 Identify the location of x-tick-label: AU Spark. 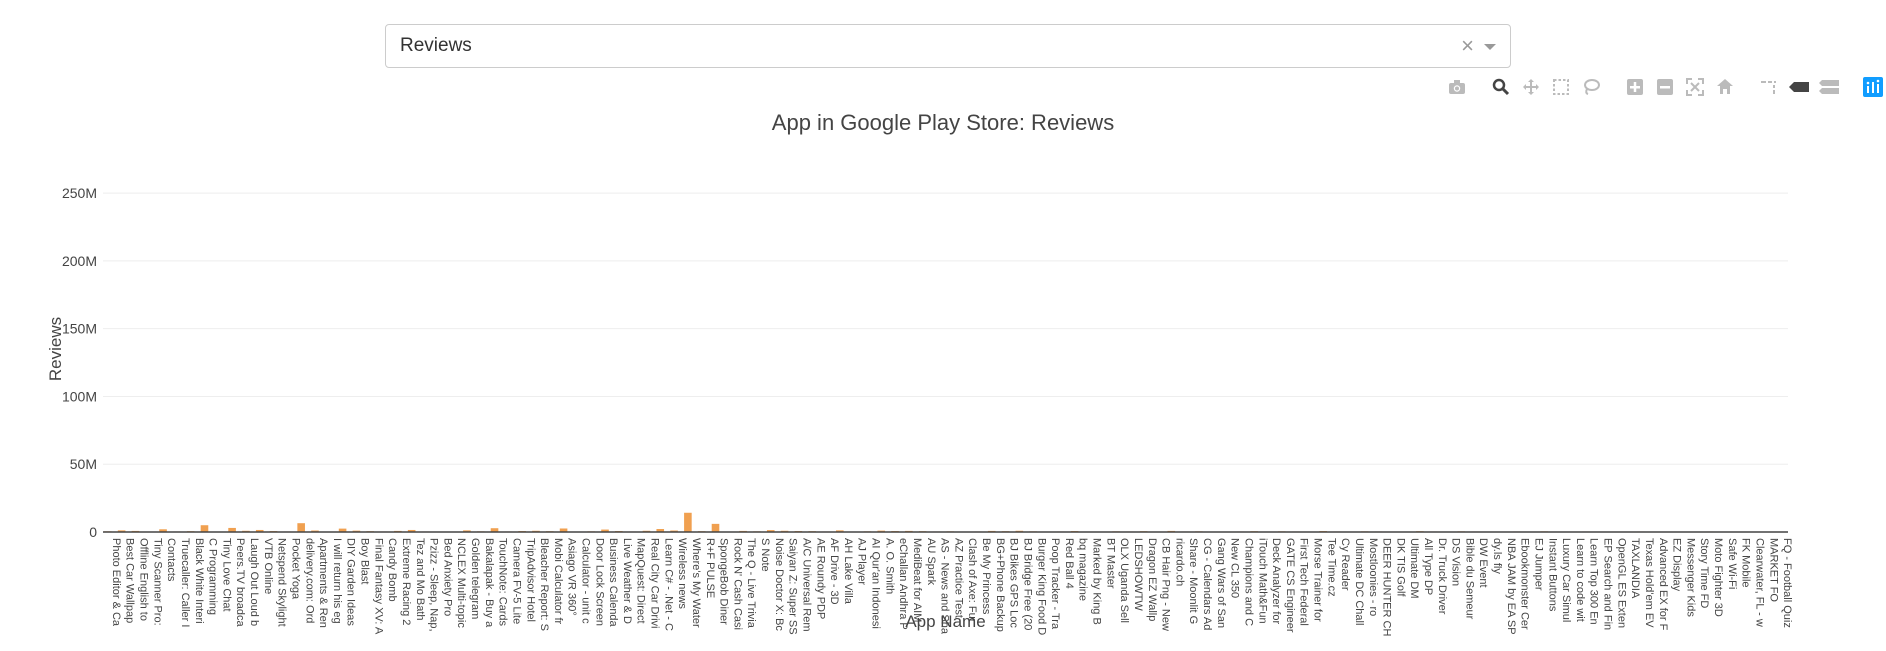
(931, 562).